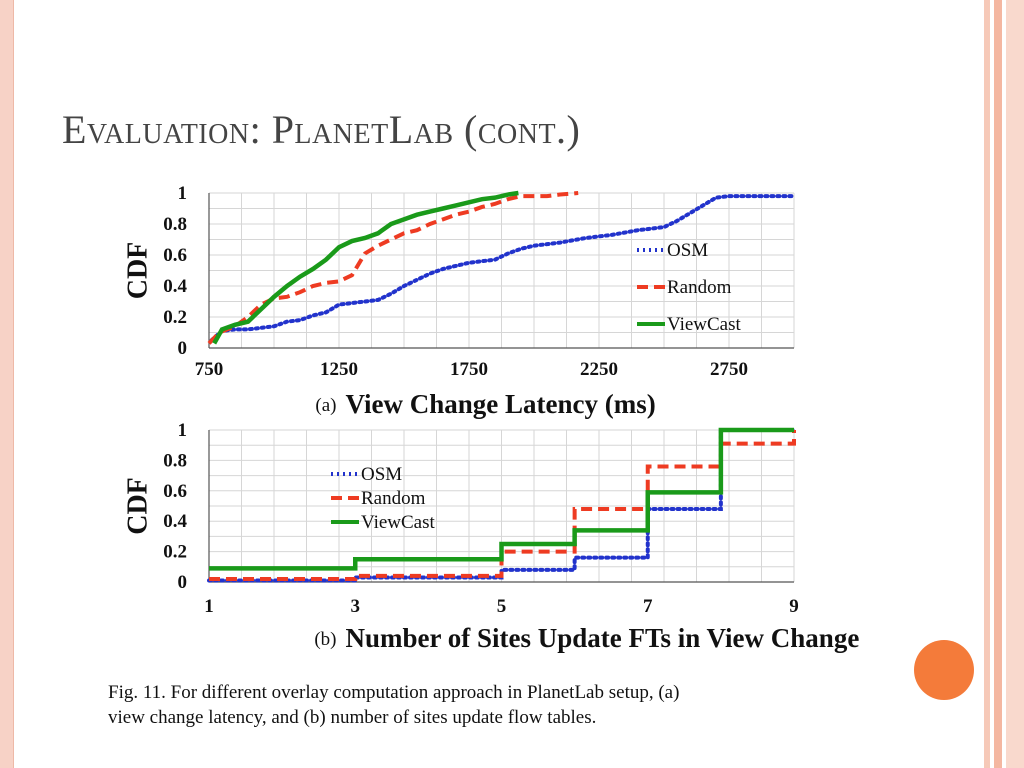 This screenshot has height=768, width=1024. I want to click on panel-label: (a), so click(325, 405).